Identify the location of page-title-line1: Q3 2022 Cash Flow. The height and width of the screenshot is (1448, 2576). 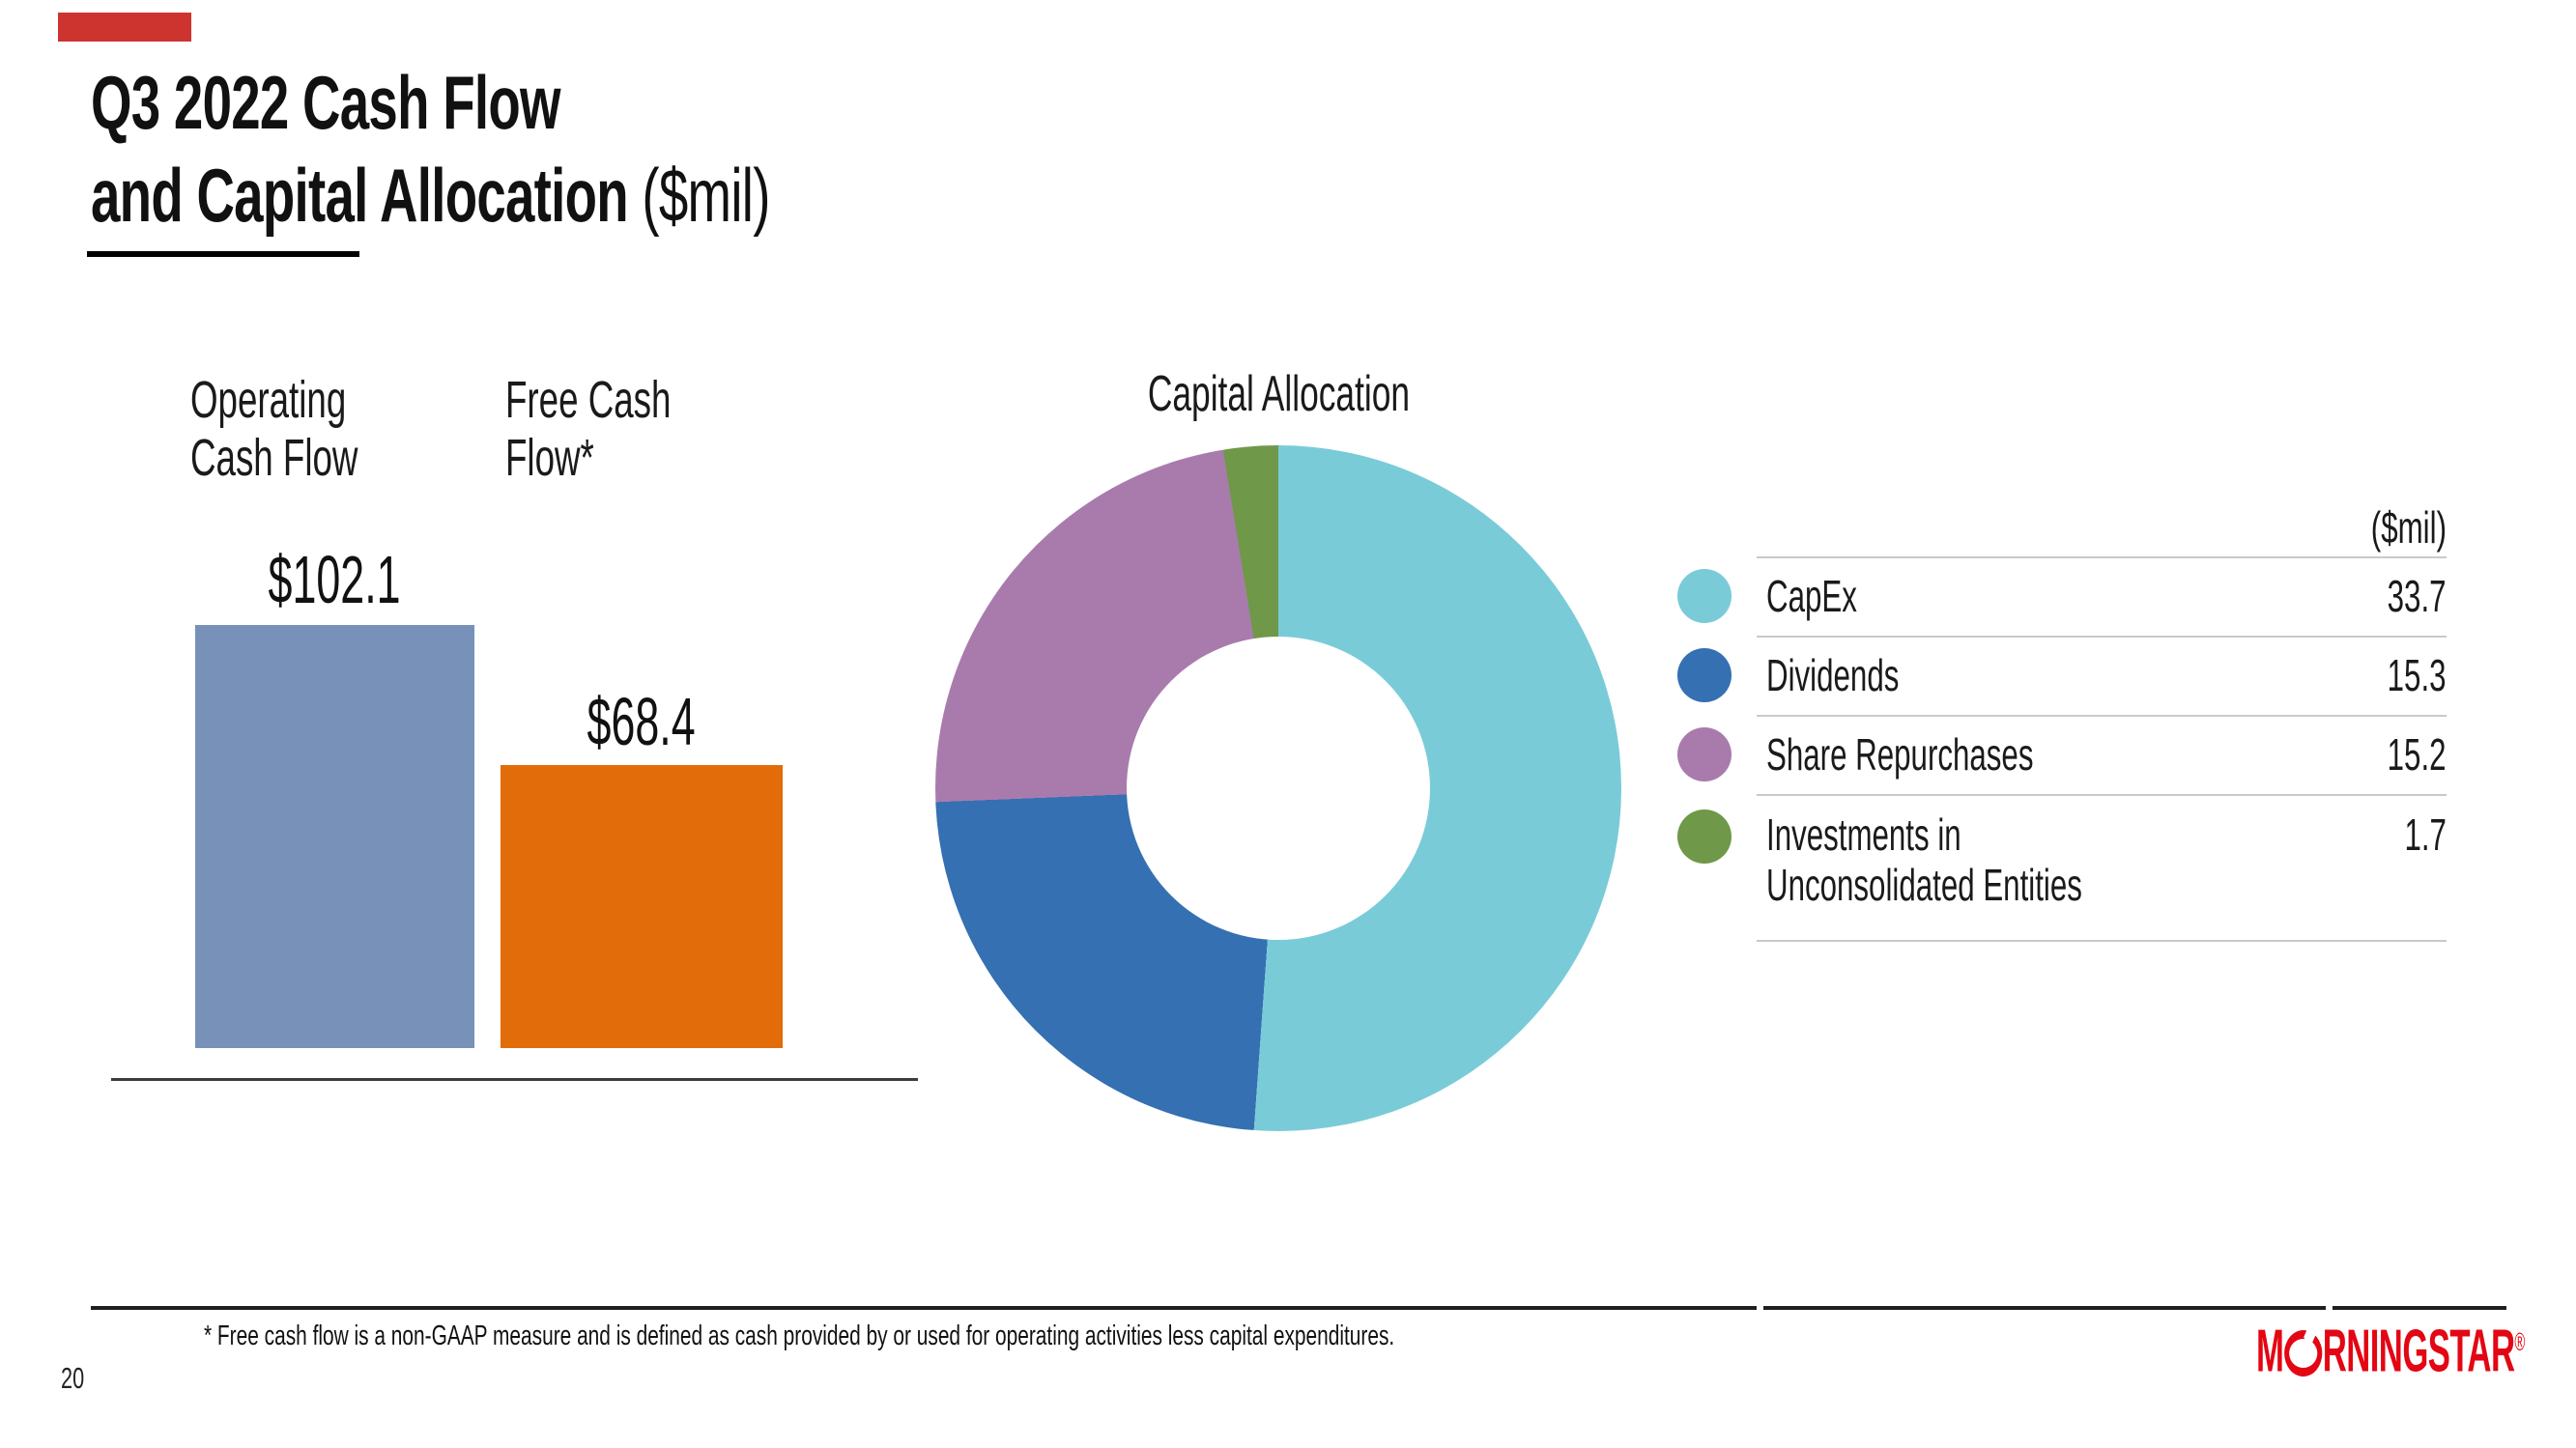
(326, 102).